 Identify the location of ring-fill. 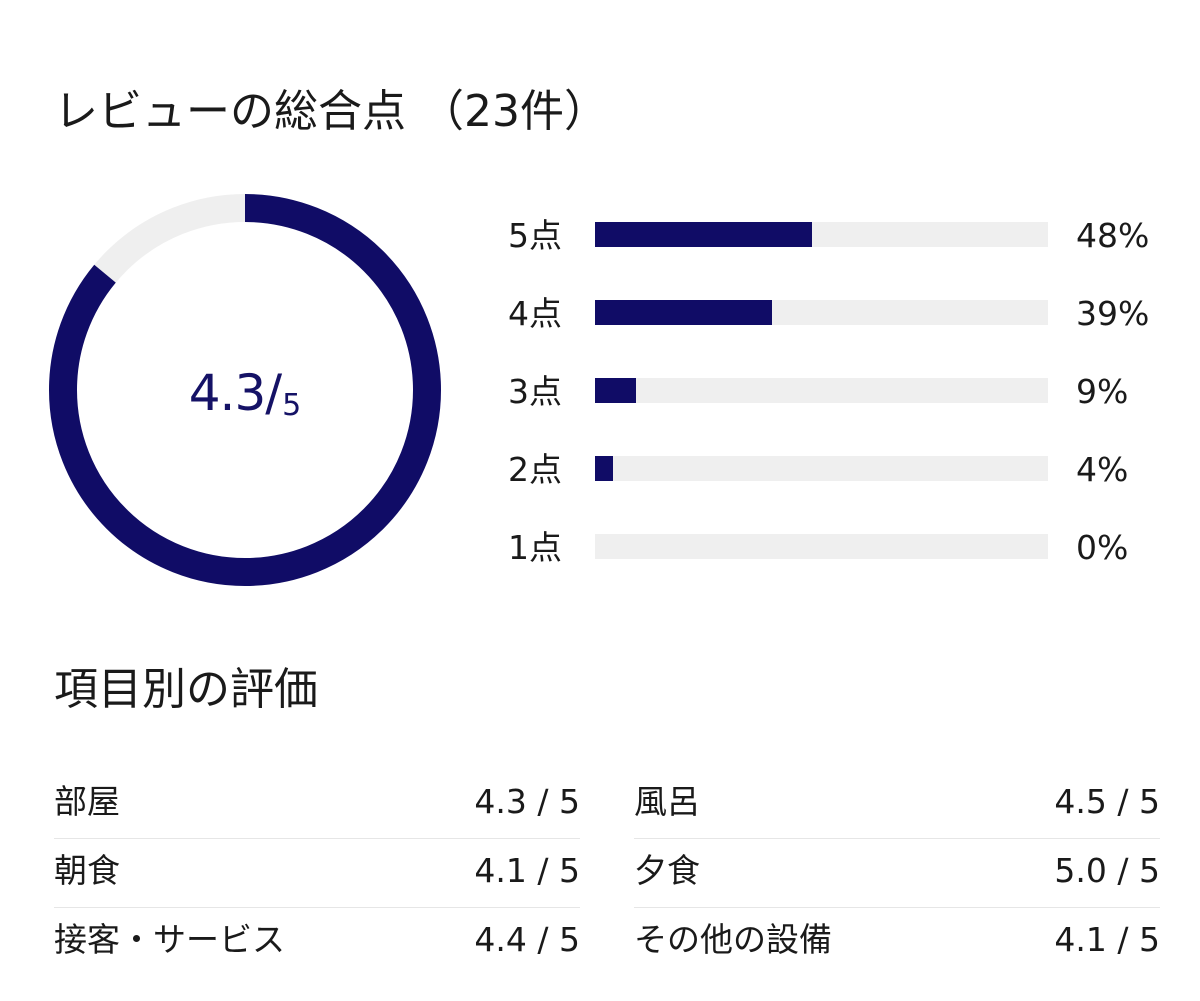
(245, 390).